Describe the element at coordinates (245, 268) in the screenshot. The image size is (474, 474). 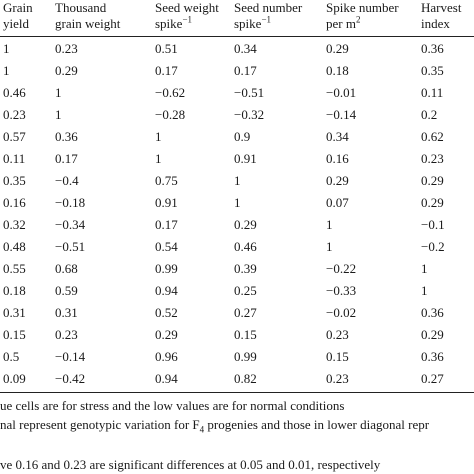
I see `table-cell: 0.39` at that location.